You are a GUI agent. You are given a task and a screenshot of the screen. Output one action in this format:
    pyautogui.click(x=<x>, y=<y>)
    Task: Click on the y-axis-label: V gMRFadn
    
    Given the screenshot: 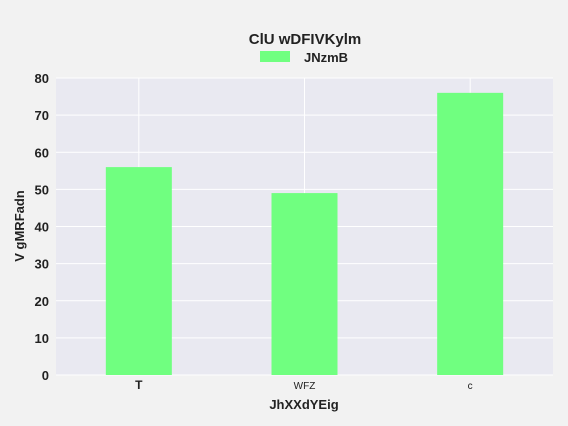 What is the action you would take?
    pyautogui.click(x=19, y=226)
    